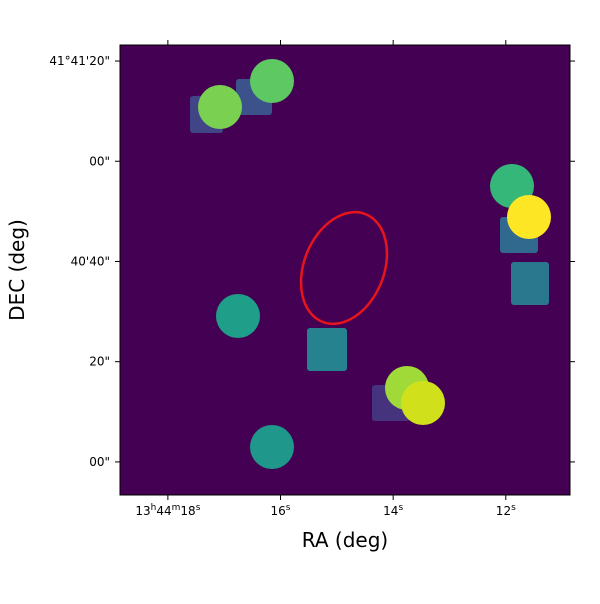 Image resolution: width=600 pixels, height=604 pixels. I want to click on y-axis-label: DEC (deg), so click(17, 270).